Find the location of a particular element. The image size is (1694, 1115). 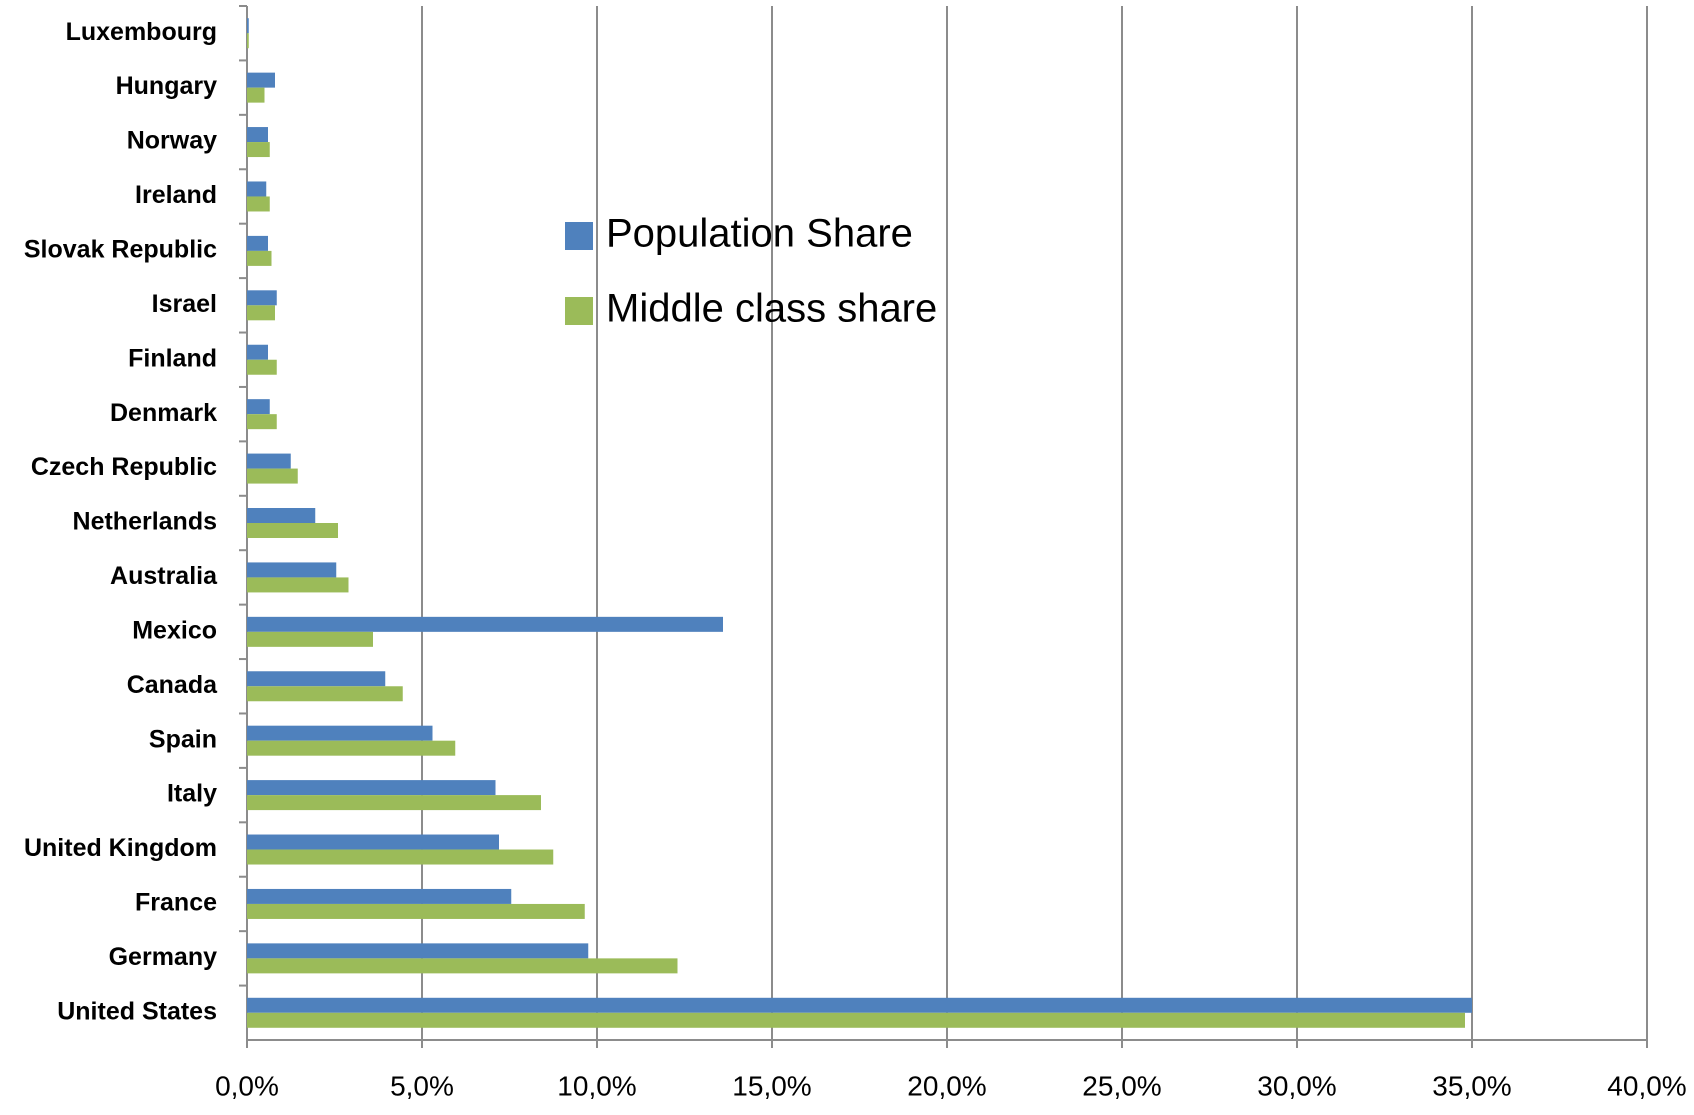

y-tick-label: Slovak Republic is located at coordinates (120, 250).